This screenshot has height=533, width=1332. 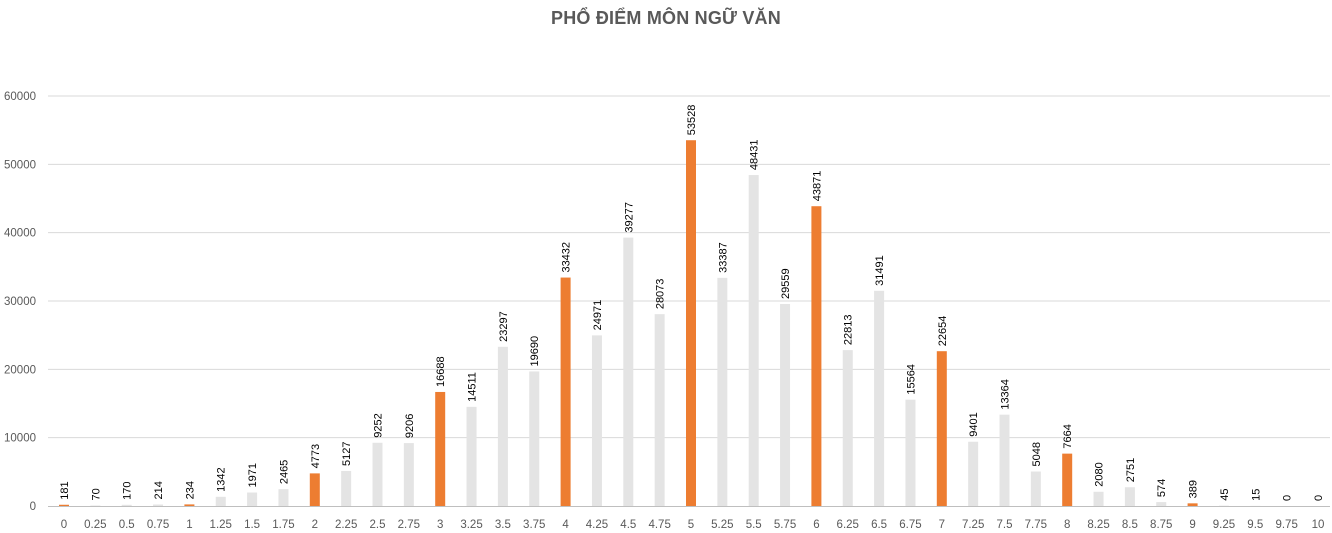 What do you see at coordinates (20, 302) in the screenshot?
I see `y-tick-label: 30000` at bounding box center [20, 302].